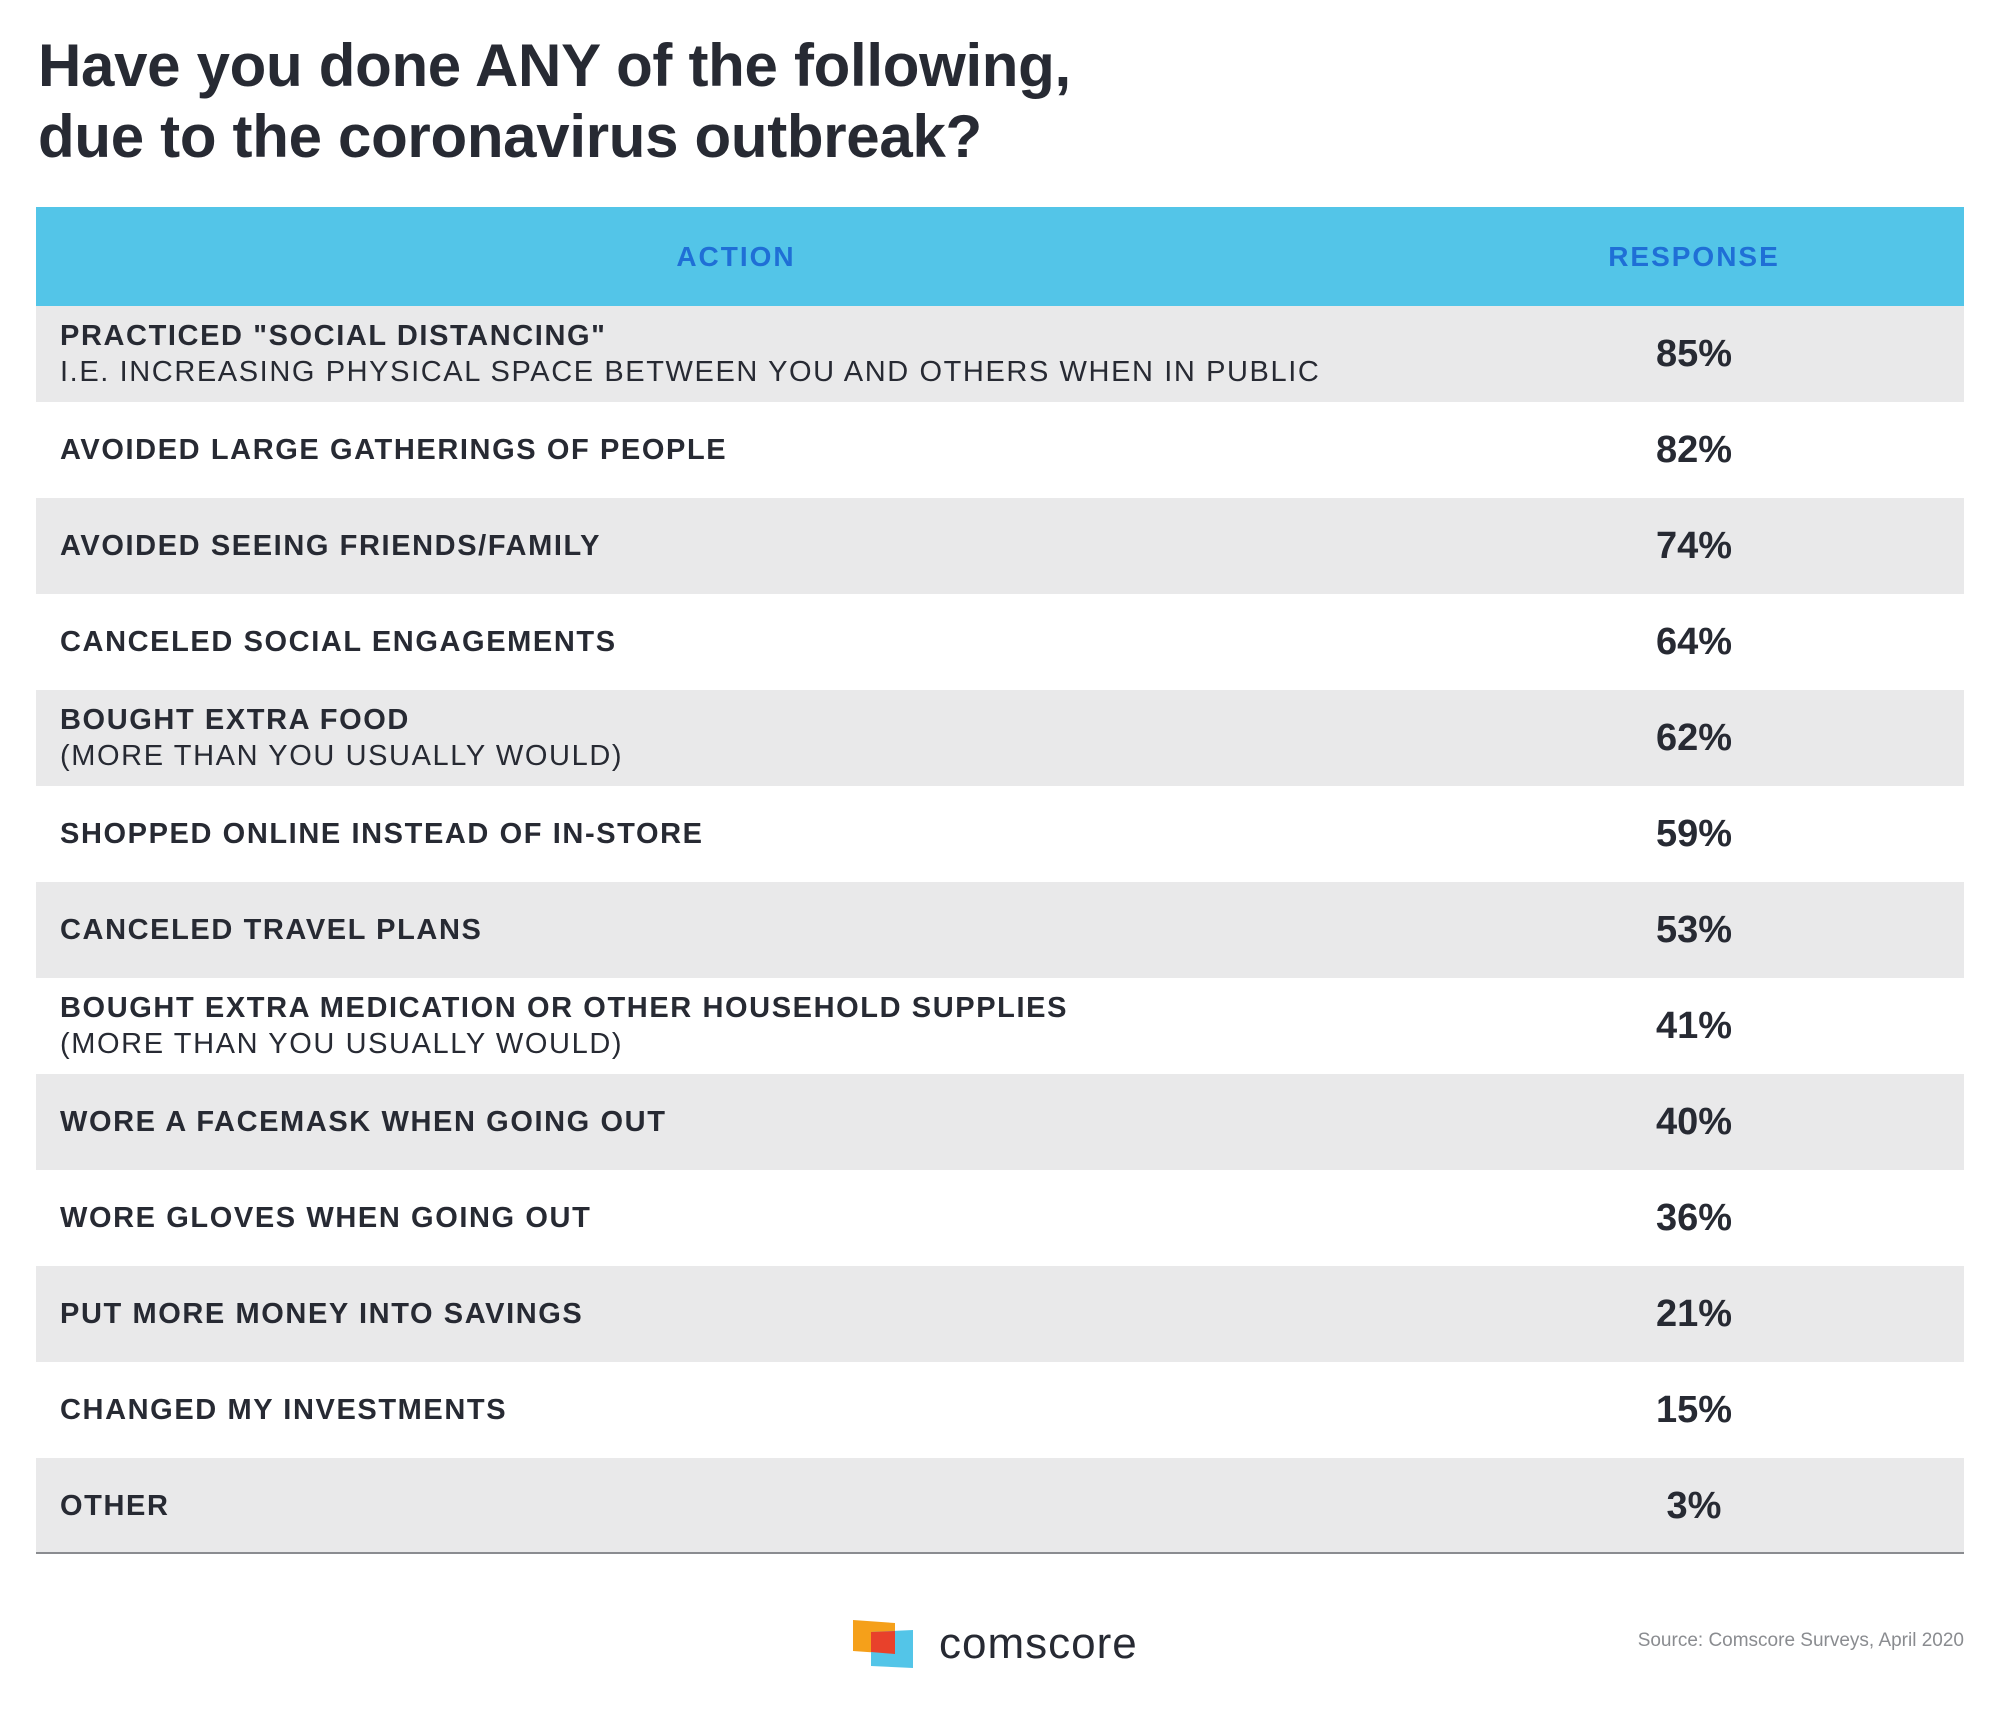 This screenshot has width=2000, height=1719. Describe the element at coordinates (510, 136) in the screenshot. I see `title-line-2: due to the coronavirus outbreak?` at that location.